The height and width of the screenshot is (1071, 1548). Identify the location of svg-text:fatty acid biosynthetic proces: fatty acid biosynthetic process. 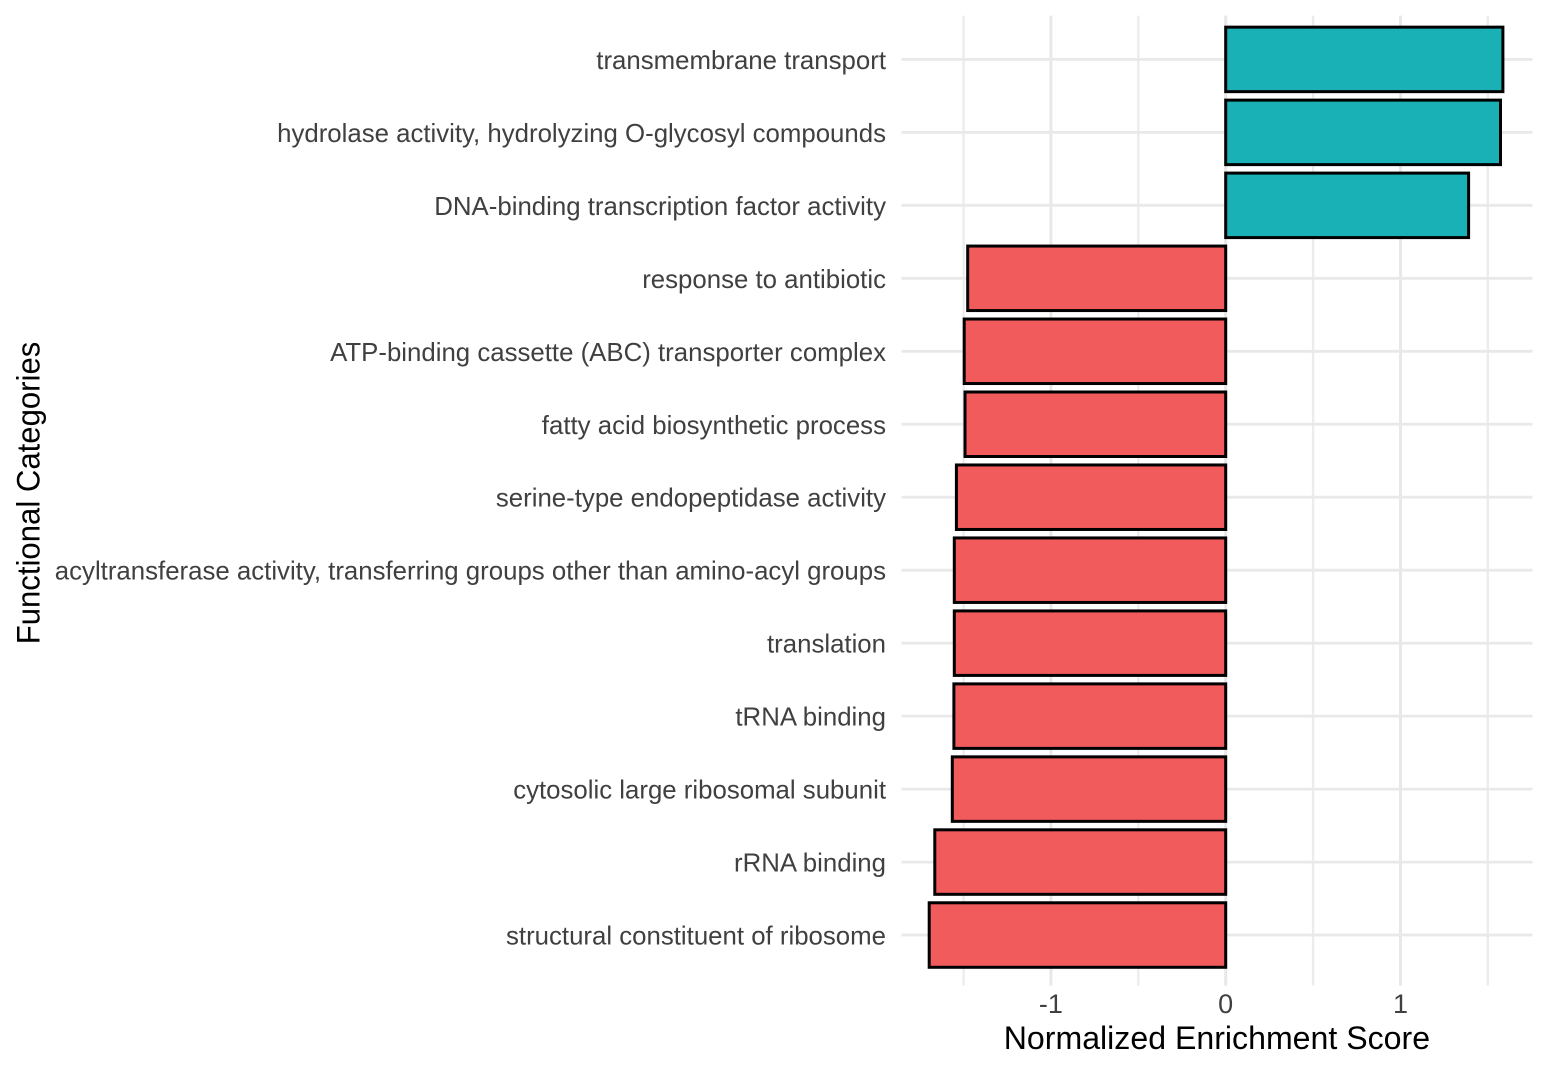
(714, 425).